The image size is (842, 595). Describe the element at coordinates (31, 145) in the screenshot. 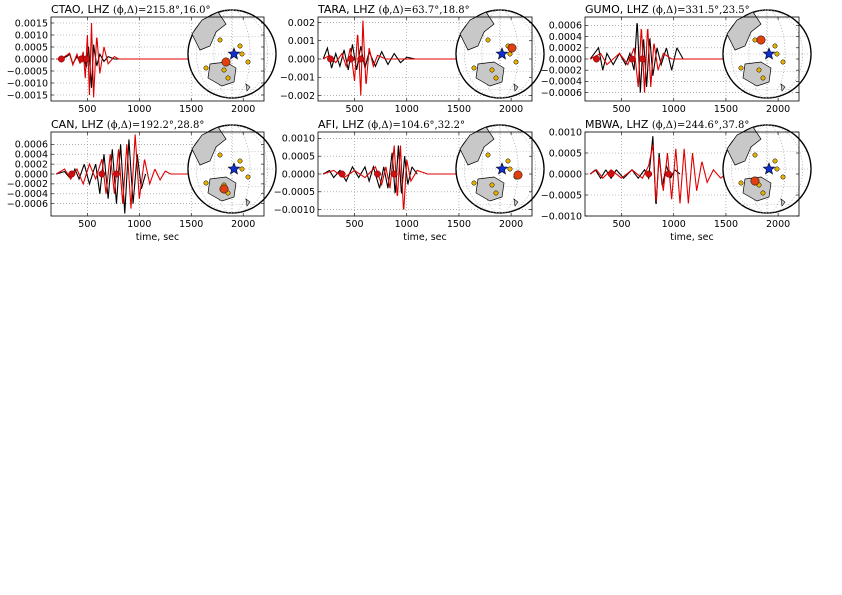

I see `y-tick-label: 0.0006` at that location.